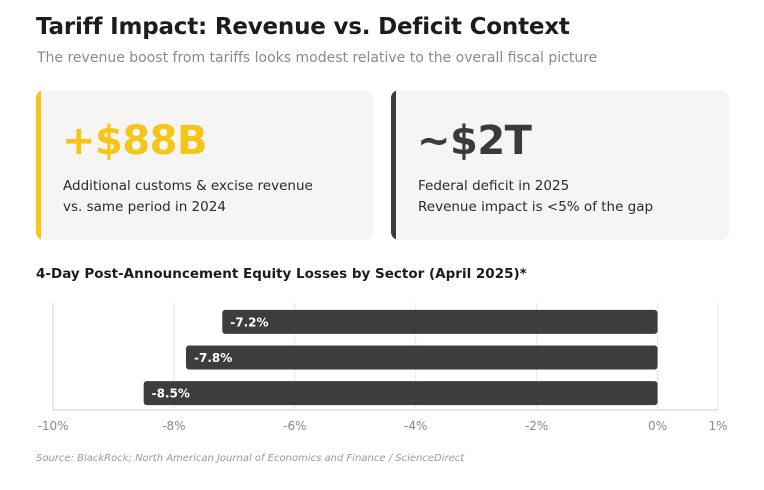  Describe the element at coordinates (536, 426) in the screenshot. I see `x-tick-label: -2%` at that location.